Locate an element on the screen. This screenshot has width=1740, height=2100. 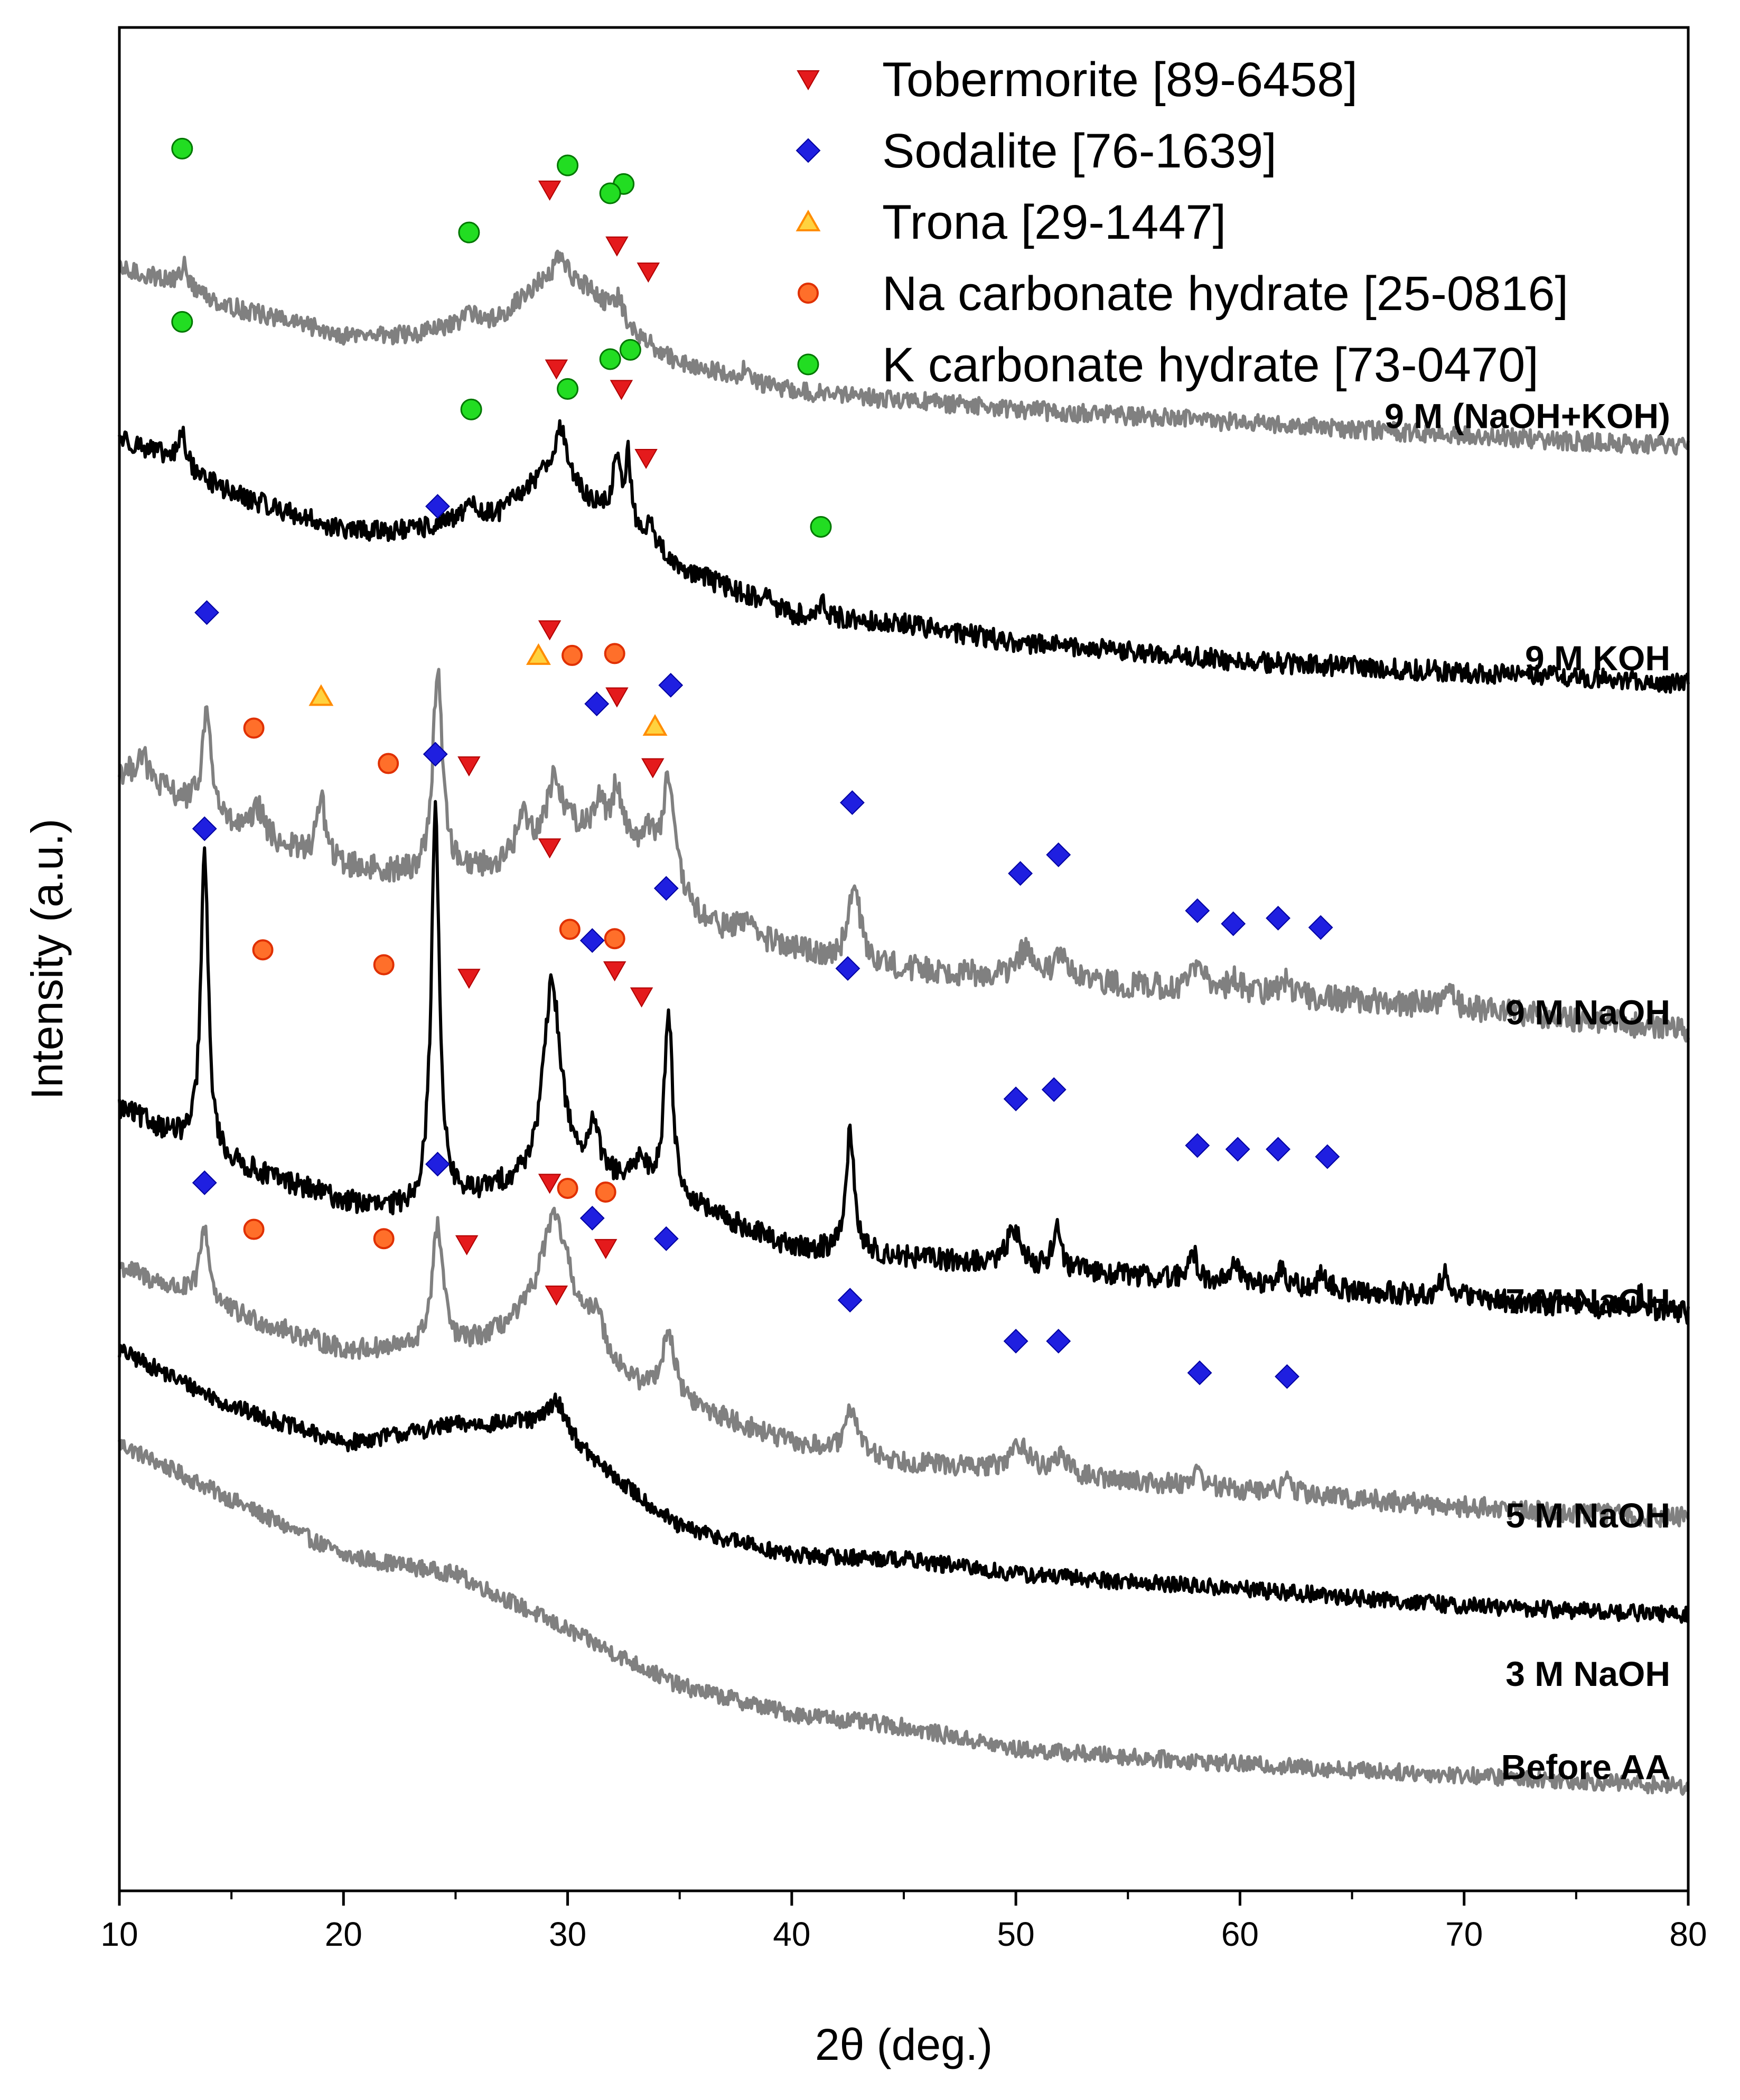
series-label: 9 M NaOH is located at coordinates (1587, 1012).